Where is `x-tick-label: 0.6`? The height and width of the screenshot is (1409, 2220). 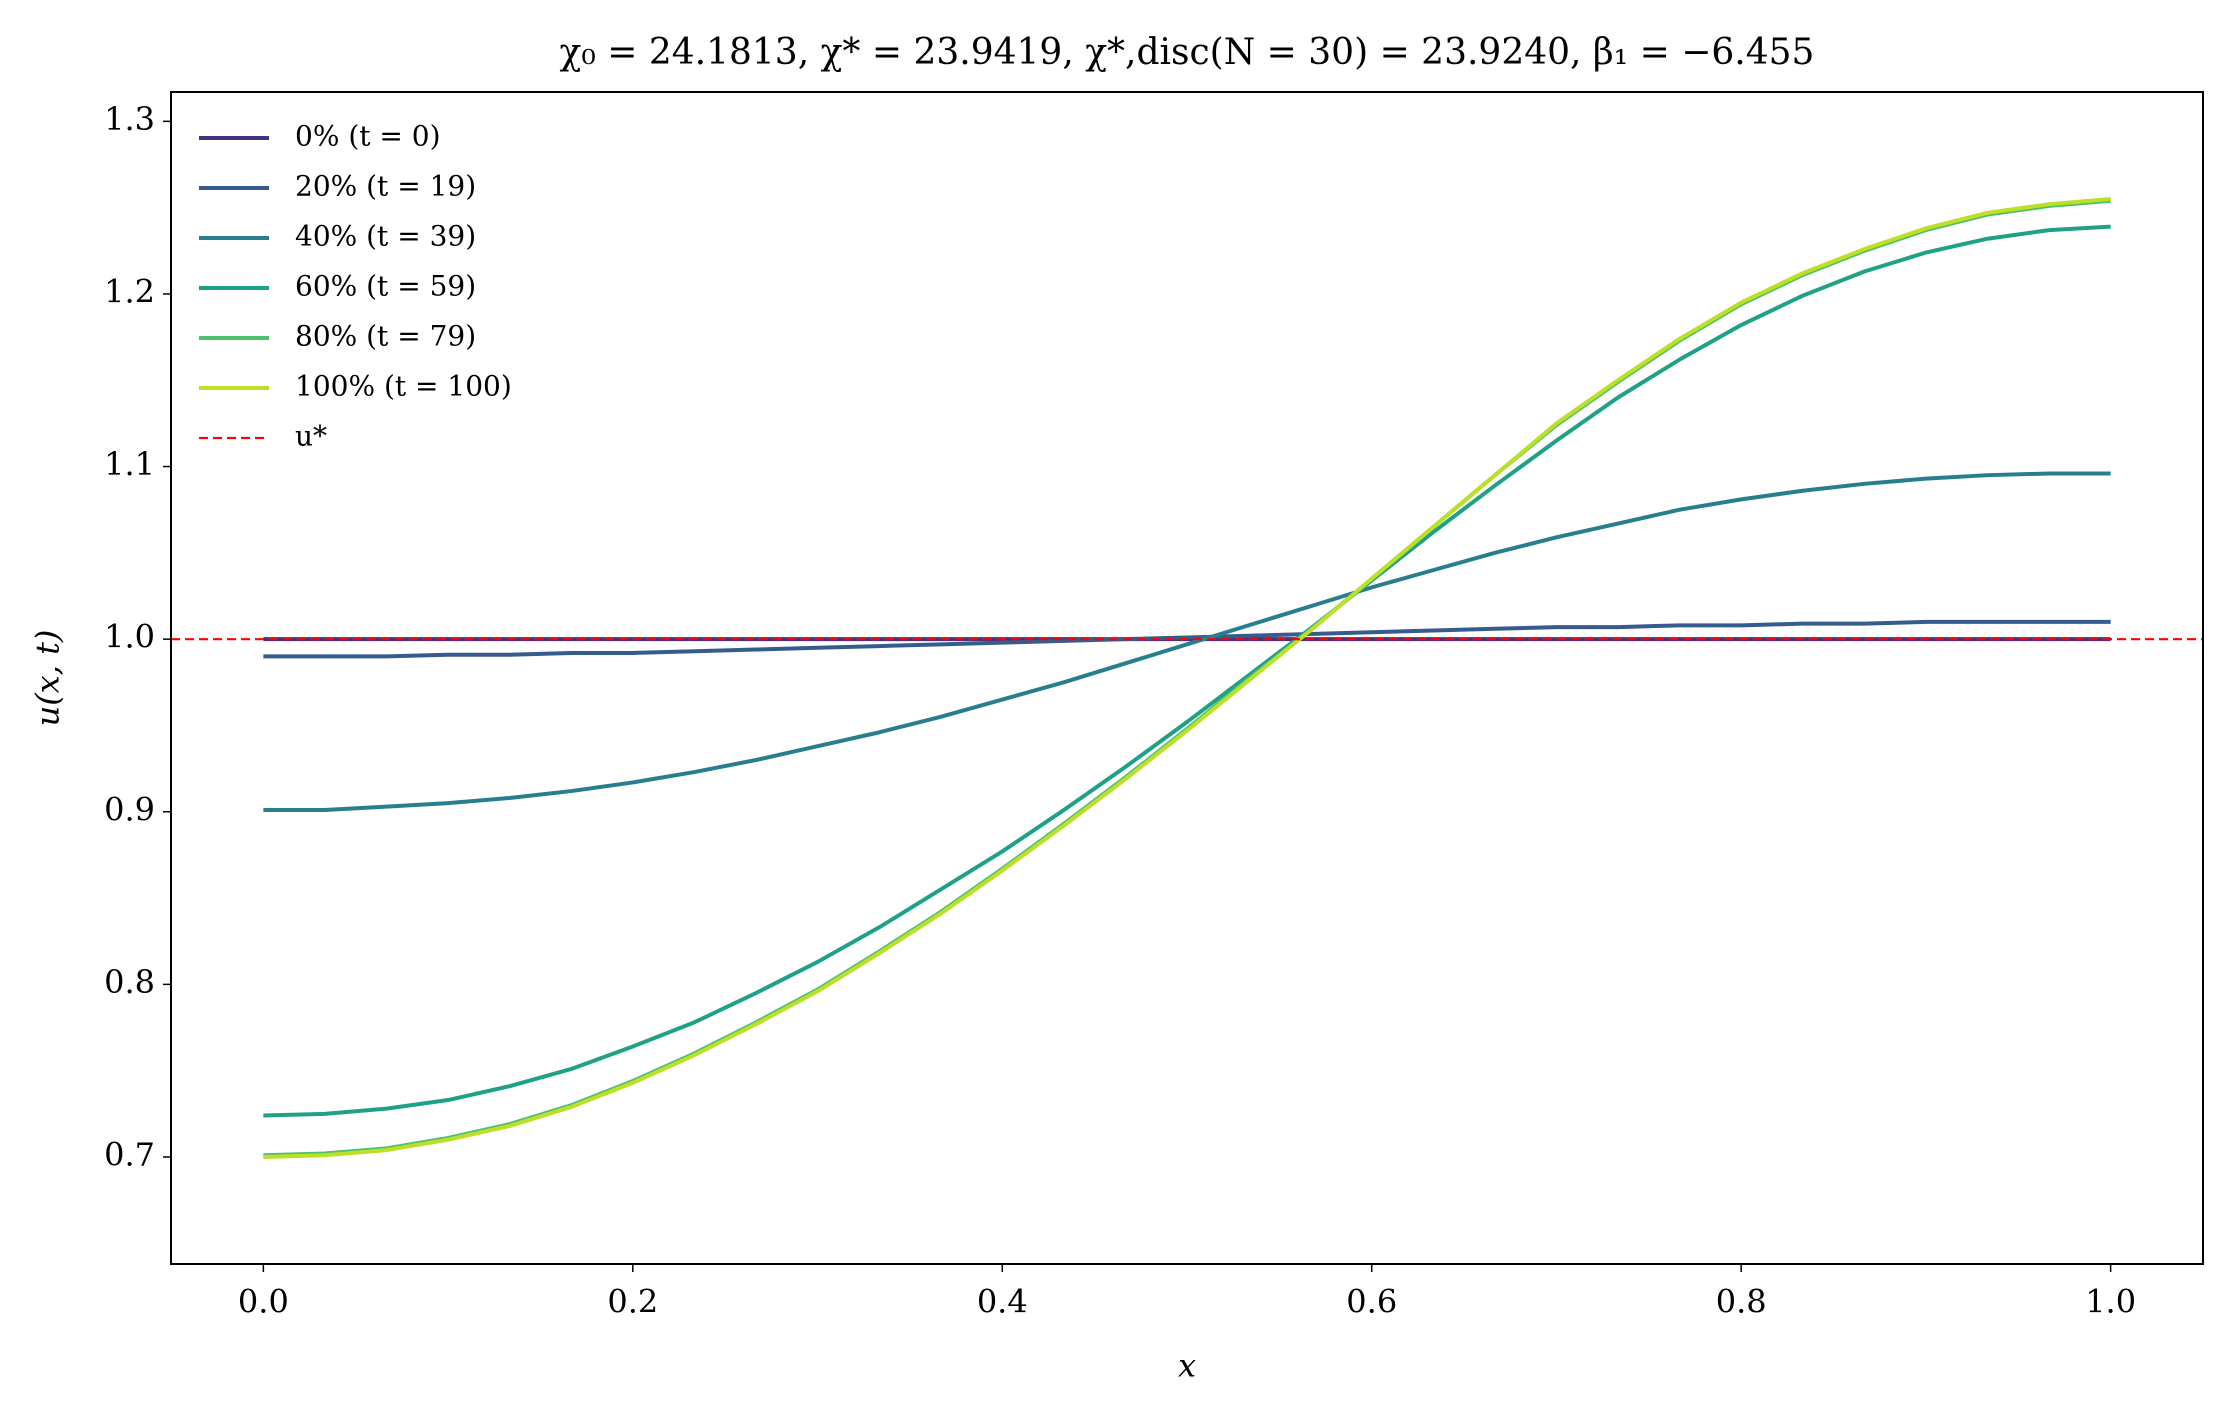 x-tick-label: 0.6 is located at coordinates (1371, 1302).